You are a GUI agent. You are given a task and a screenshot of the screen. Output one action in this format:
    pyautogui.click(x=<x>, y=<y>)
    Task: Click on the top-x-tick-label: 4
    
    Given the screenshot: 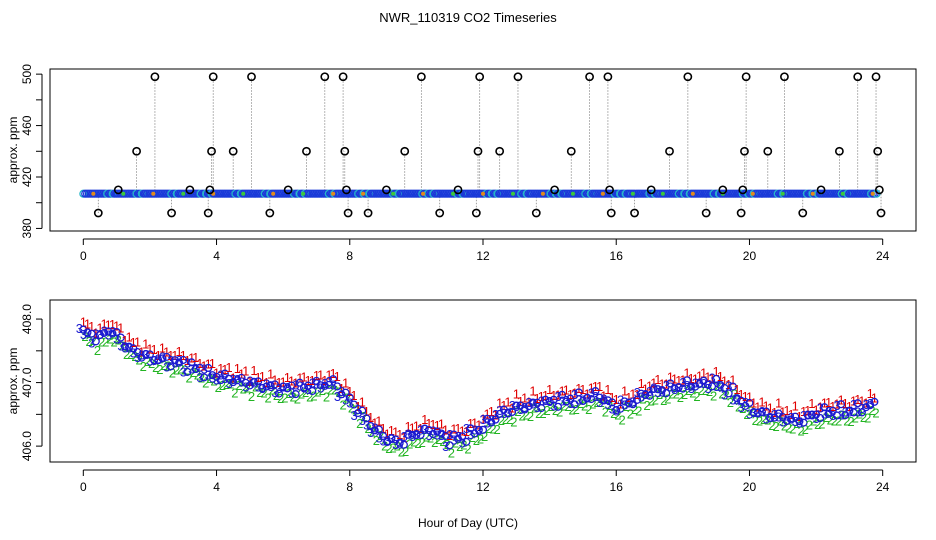 What is the action you would take?
    pyautogui.click(x=216, y=256)
    